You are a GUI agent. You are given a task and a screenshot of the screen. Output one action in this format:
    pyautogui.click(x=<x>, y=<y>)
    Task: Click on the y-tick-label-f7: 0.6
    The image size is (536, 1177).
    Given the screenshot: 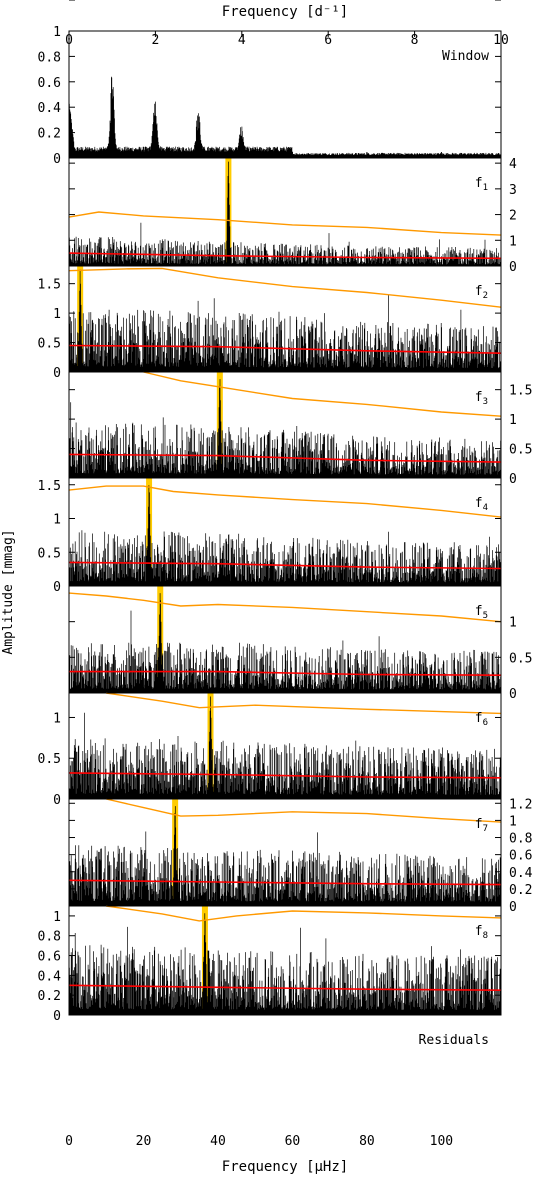 What is the action you would take?
    pyautogui.click(x=520, y=856)
    